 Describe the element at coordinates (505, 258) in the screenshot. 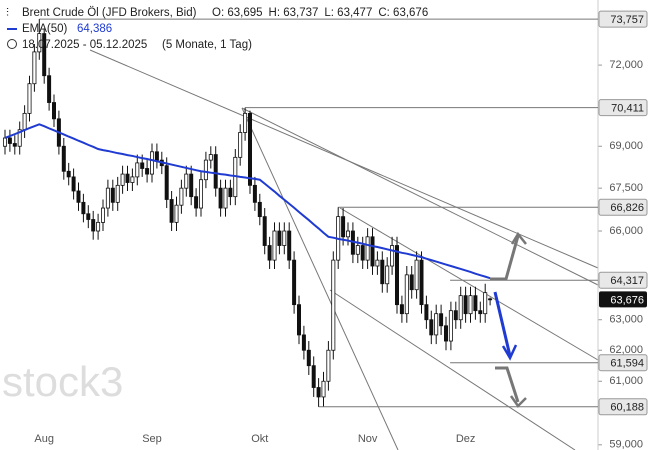

I see `arrow-up` at that location.